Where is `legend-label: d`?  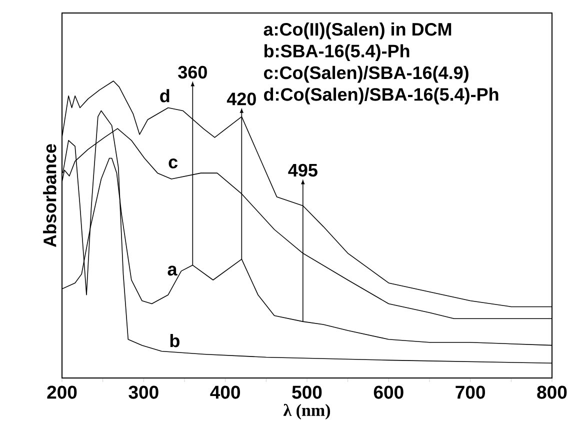 legend-label: d is located at coordinates (165, 95).